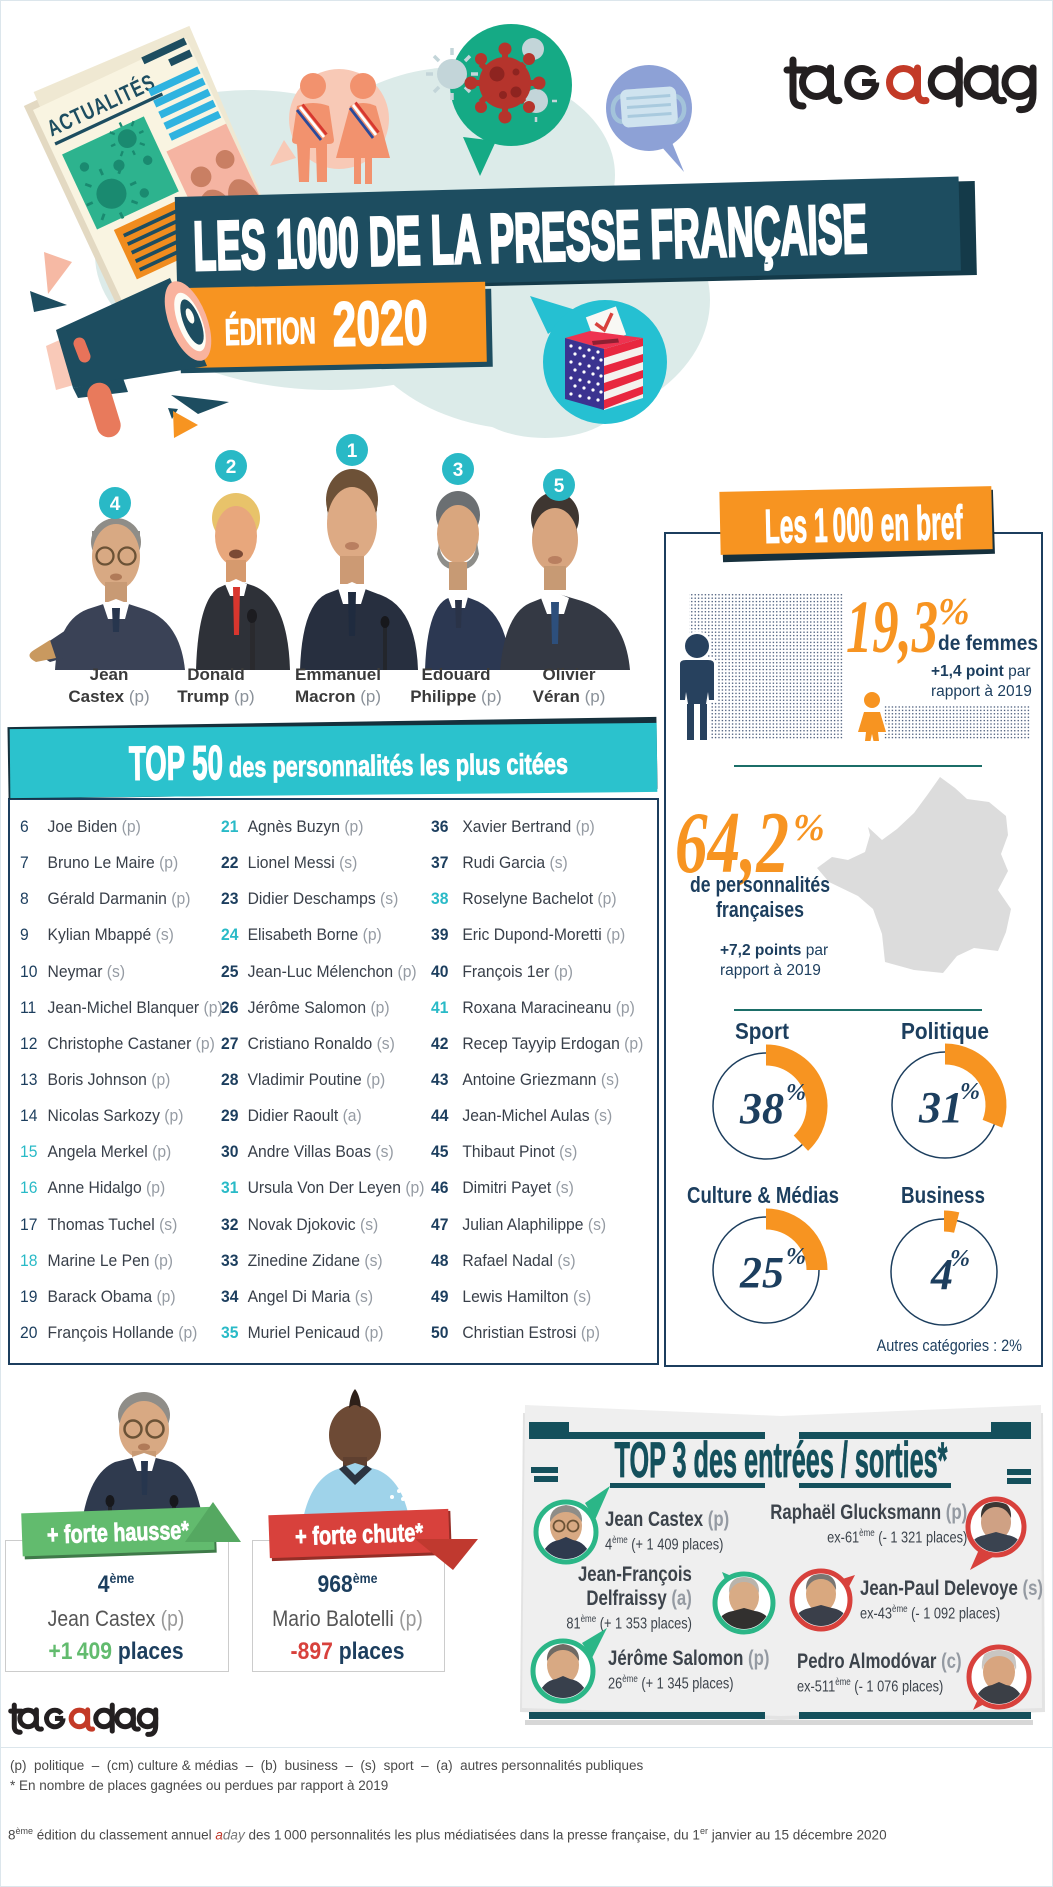  I want to click on svg-text: 2, so click(231, 467).